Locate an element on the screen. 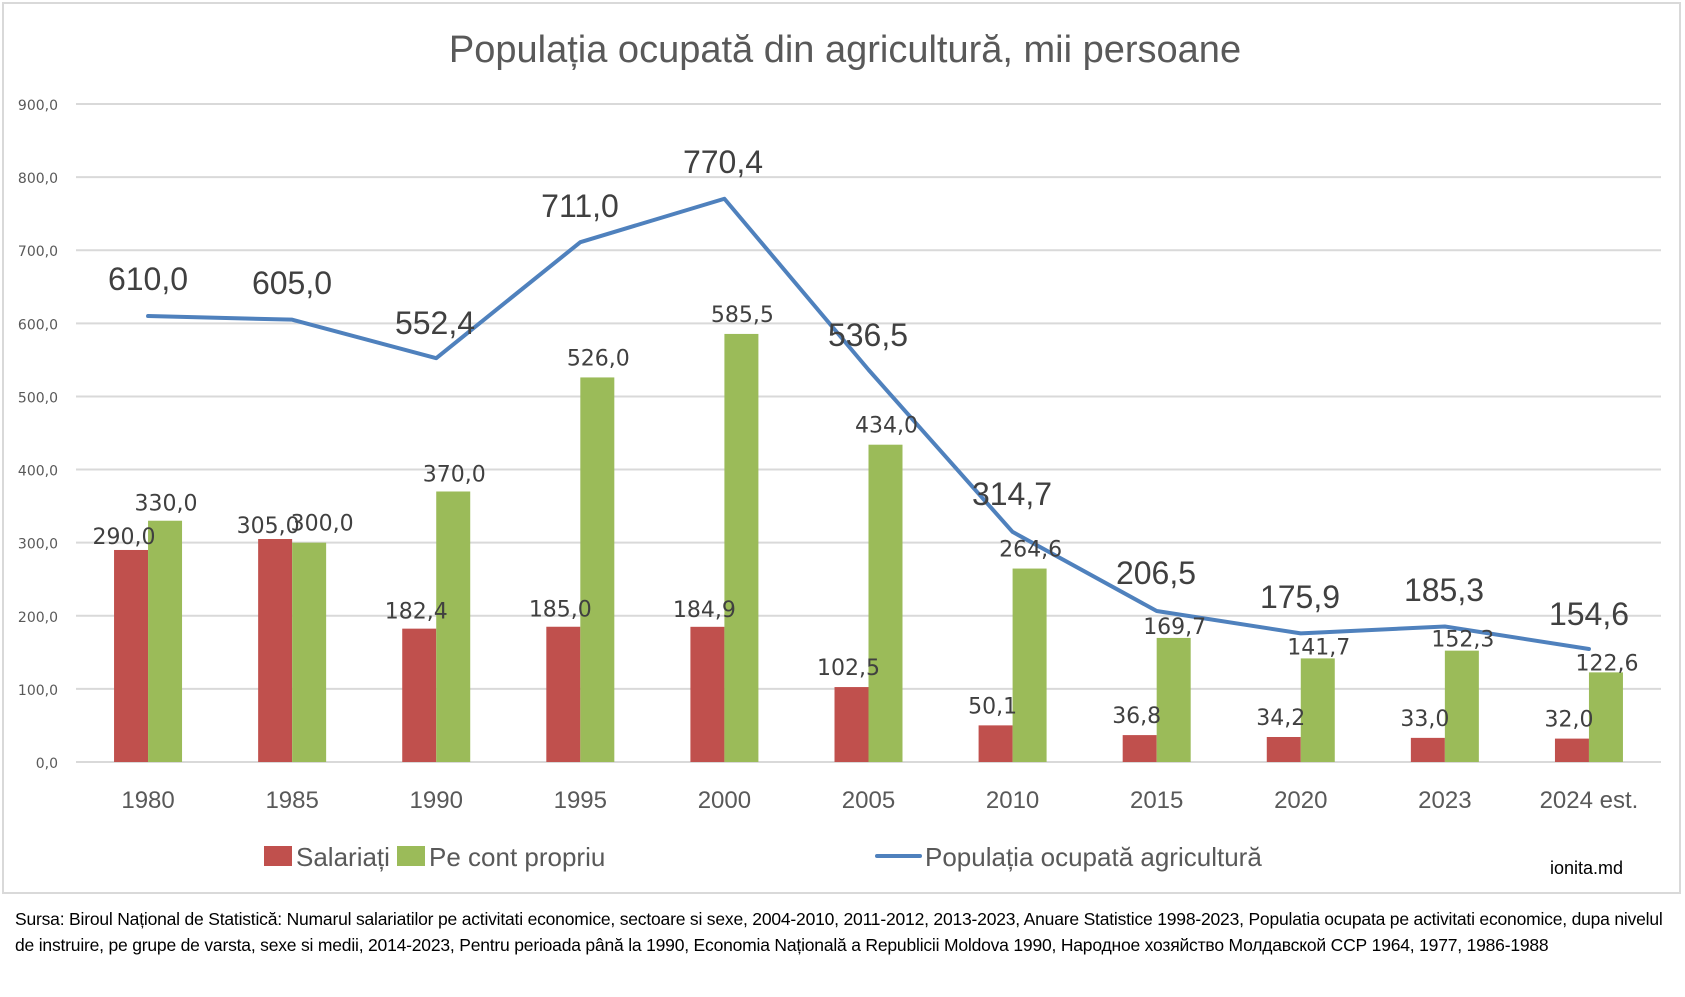 This screenshot has height=997, width=1685. data-label-pe-cont-propriu: 370,0 is located at coordinates (454, 474).